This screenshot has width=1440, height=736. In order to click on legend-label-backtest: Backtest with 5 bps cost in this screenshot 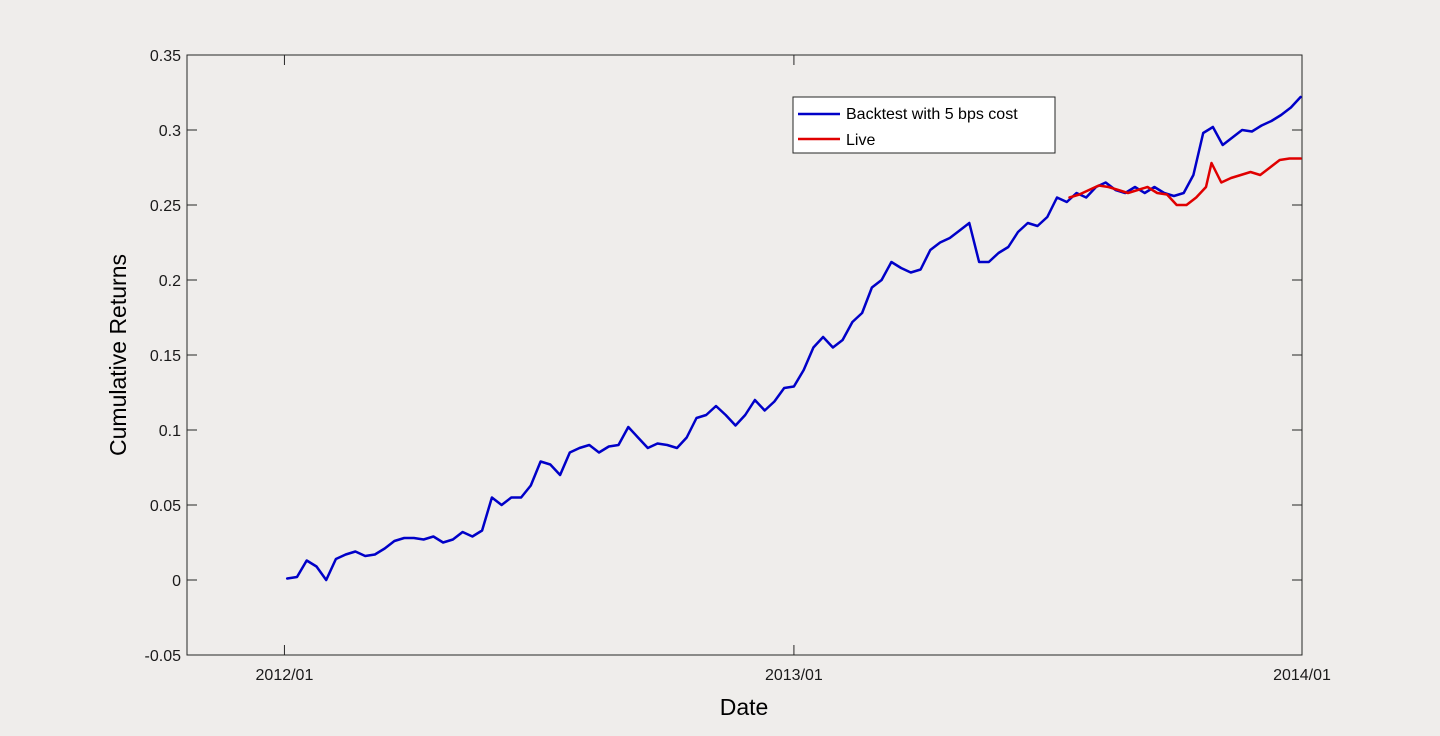, I will do `click(932, 114)`.